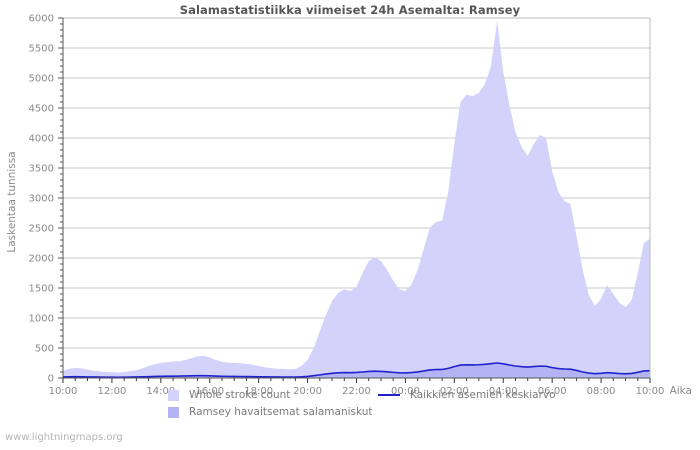 This screenshot has height=450, width=700. Describe the element at coordinates (240, 395) in the screenshot. I see `legend-label: Whole stroke count` at that location.